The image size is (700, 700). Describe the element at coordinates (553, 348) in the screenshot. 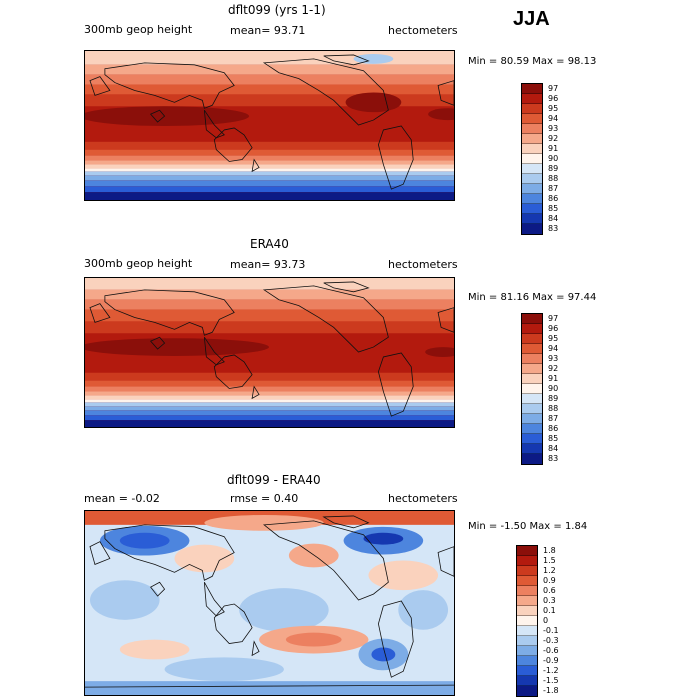

I see `colorbar-label: 94` at that location.